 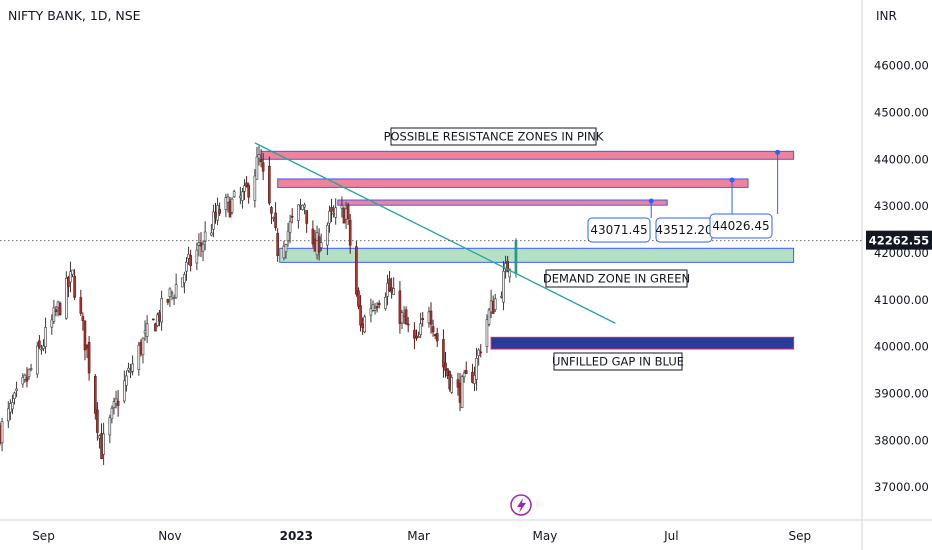 What do you see at coordinates (493, 136) in the screenshot?
I see `resistance-annotation-box` at bounding box center [493, 136].